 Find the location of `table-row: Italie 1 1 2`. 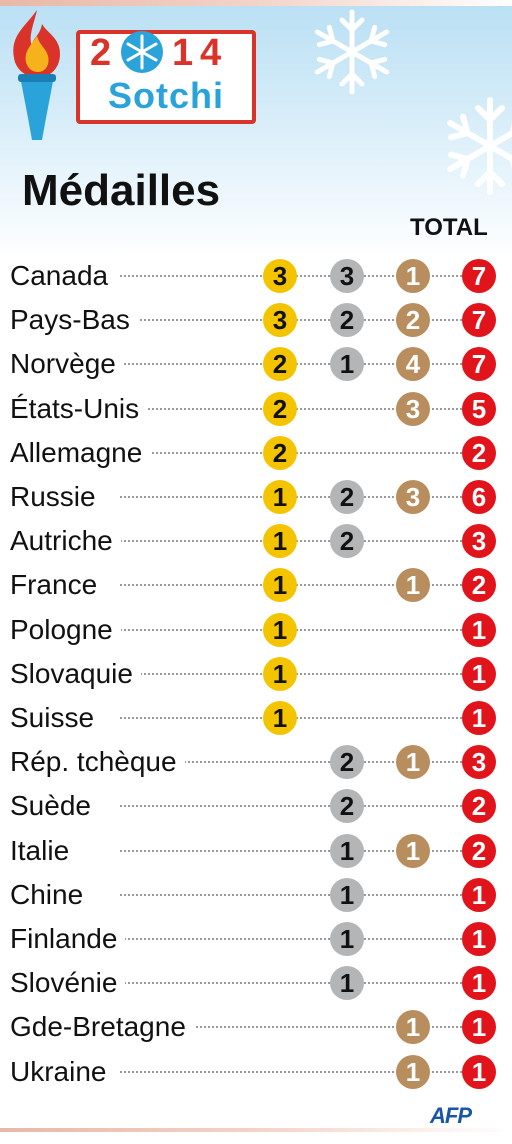

table-row: Italie 1 1 2 is located at coordinates (256, 851).